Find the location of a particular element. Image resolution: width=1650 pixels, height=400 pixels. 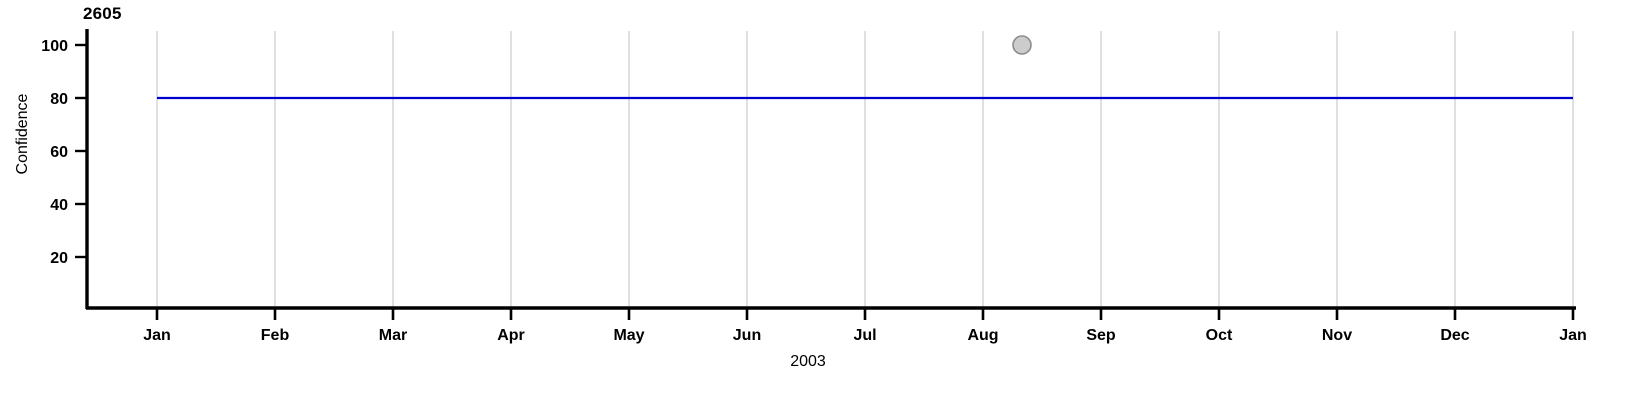

series-observations is located at coordinates (1022, 45).